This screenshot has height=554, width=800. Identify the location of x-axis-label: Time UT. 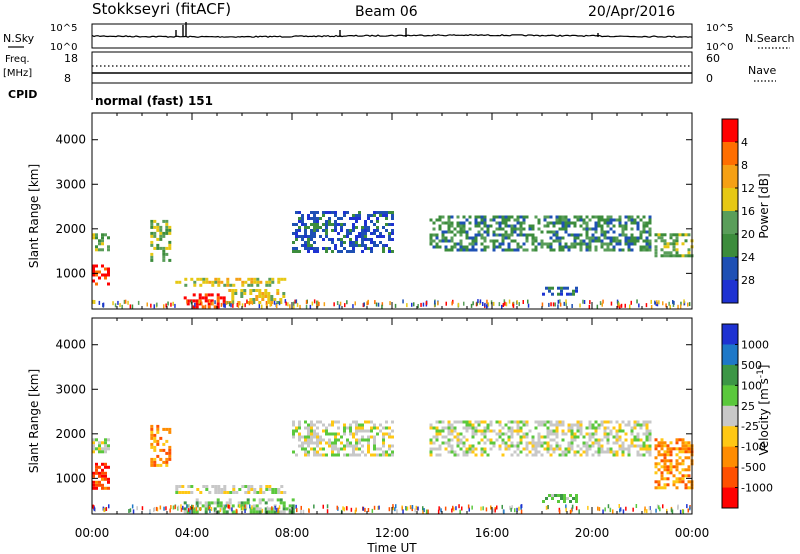
(391, 547).